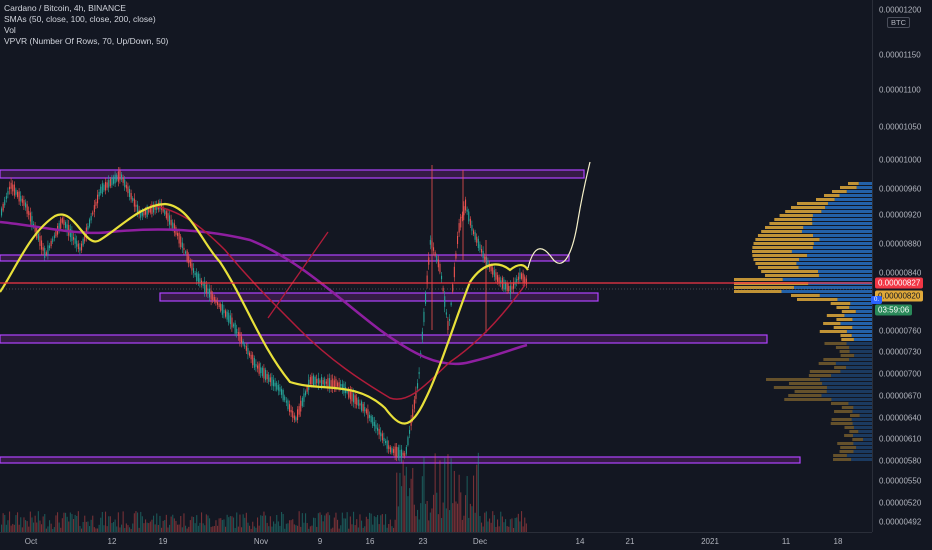 The height and width of the screenshot is (550, 932). What do you see at coordinates (630, 541) in the screenshot?
I see `time-tick-label: 21` at bounding box center [630, 541].